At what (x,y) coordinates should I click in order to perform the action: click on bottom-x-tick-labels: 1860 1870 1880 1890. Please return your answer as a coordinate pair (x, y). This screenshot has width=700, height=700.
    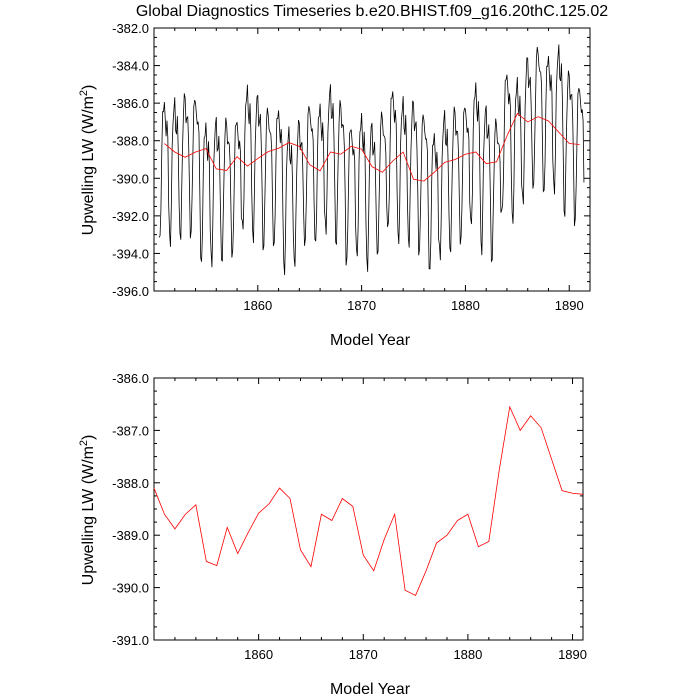
    Looking at the image, I should click on (415, 654).